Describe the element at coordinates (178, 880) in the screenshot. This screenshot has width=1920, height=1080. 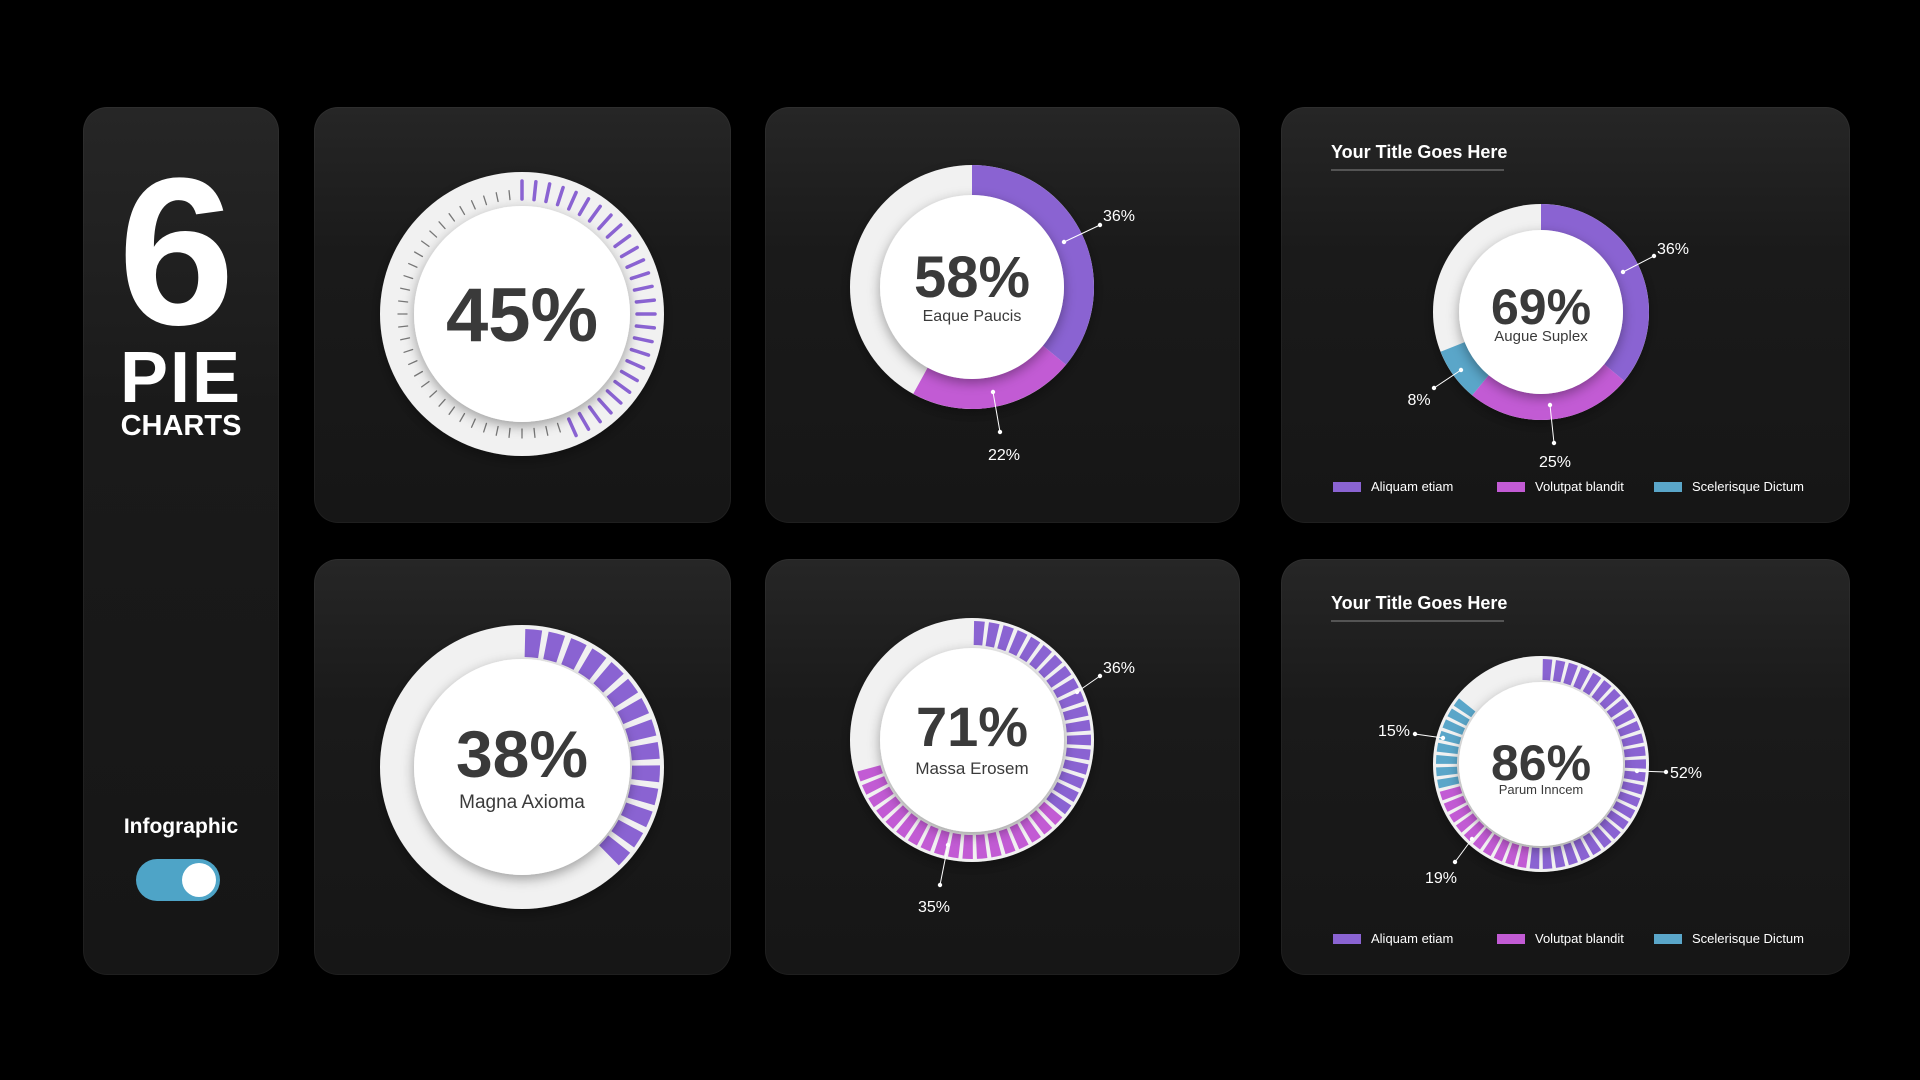
I see `infographic-toggle` at that location.